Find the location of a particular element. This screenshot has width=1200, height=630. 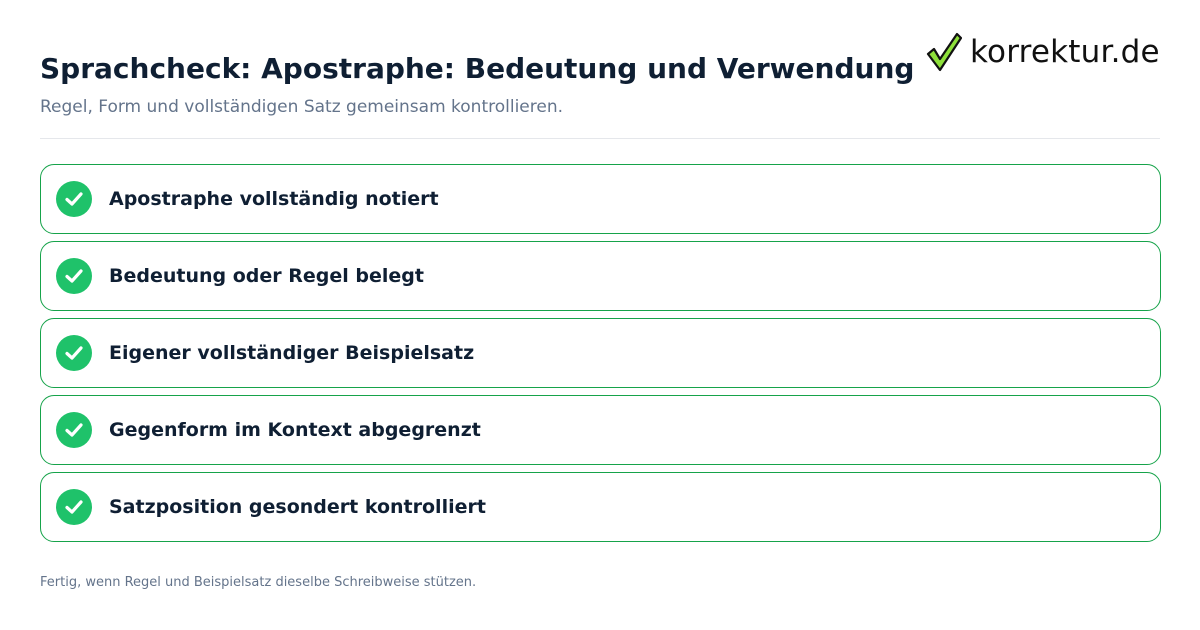

brand-name: korrektur.de is located at coordinates (1065, 51).